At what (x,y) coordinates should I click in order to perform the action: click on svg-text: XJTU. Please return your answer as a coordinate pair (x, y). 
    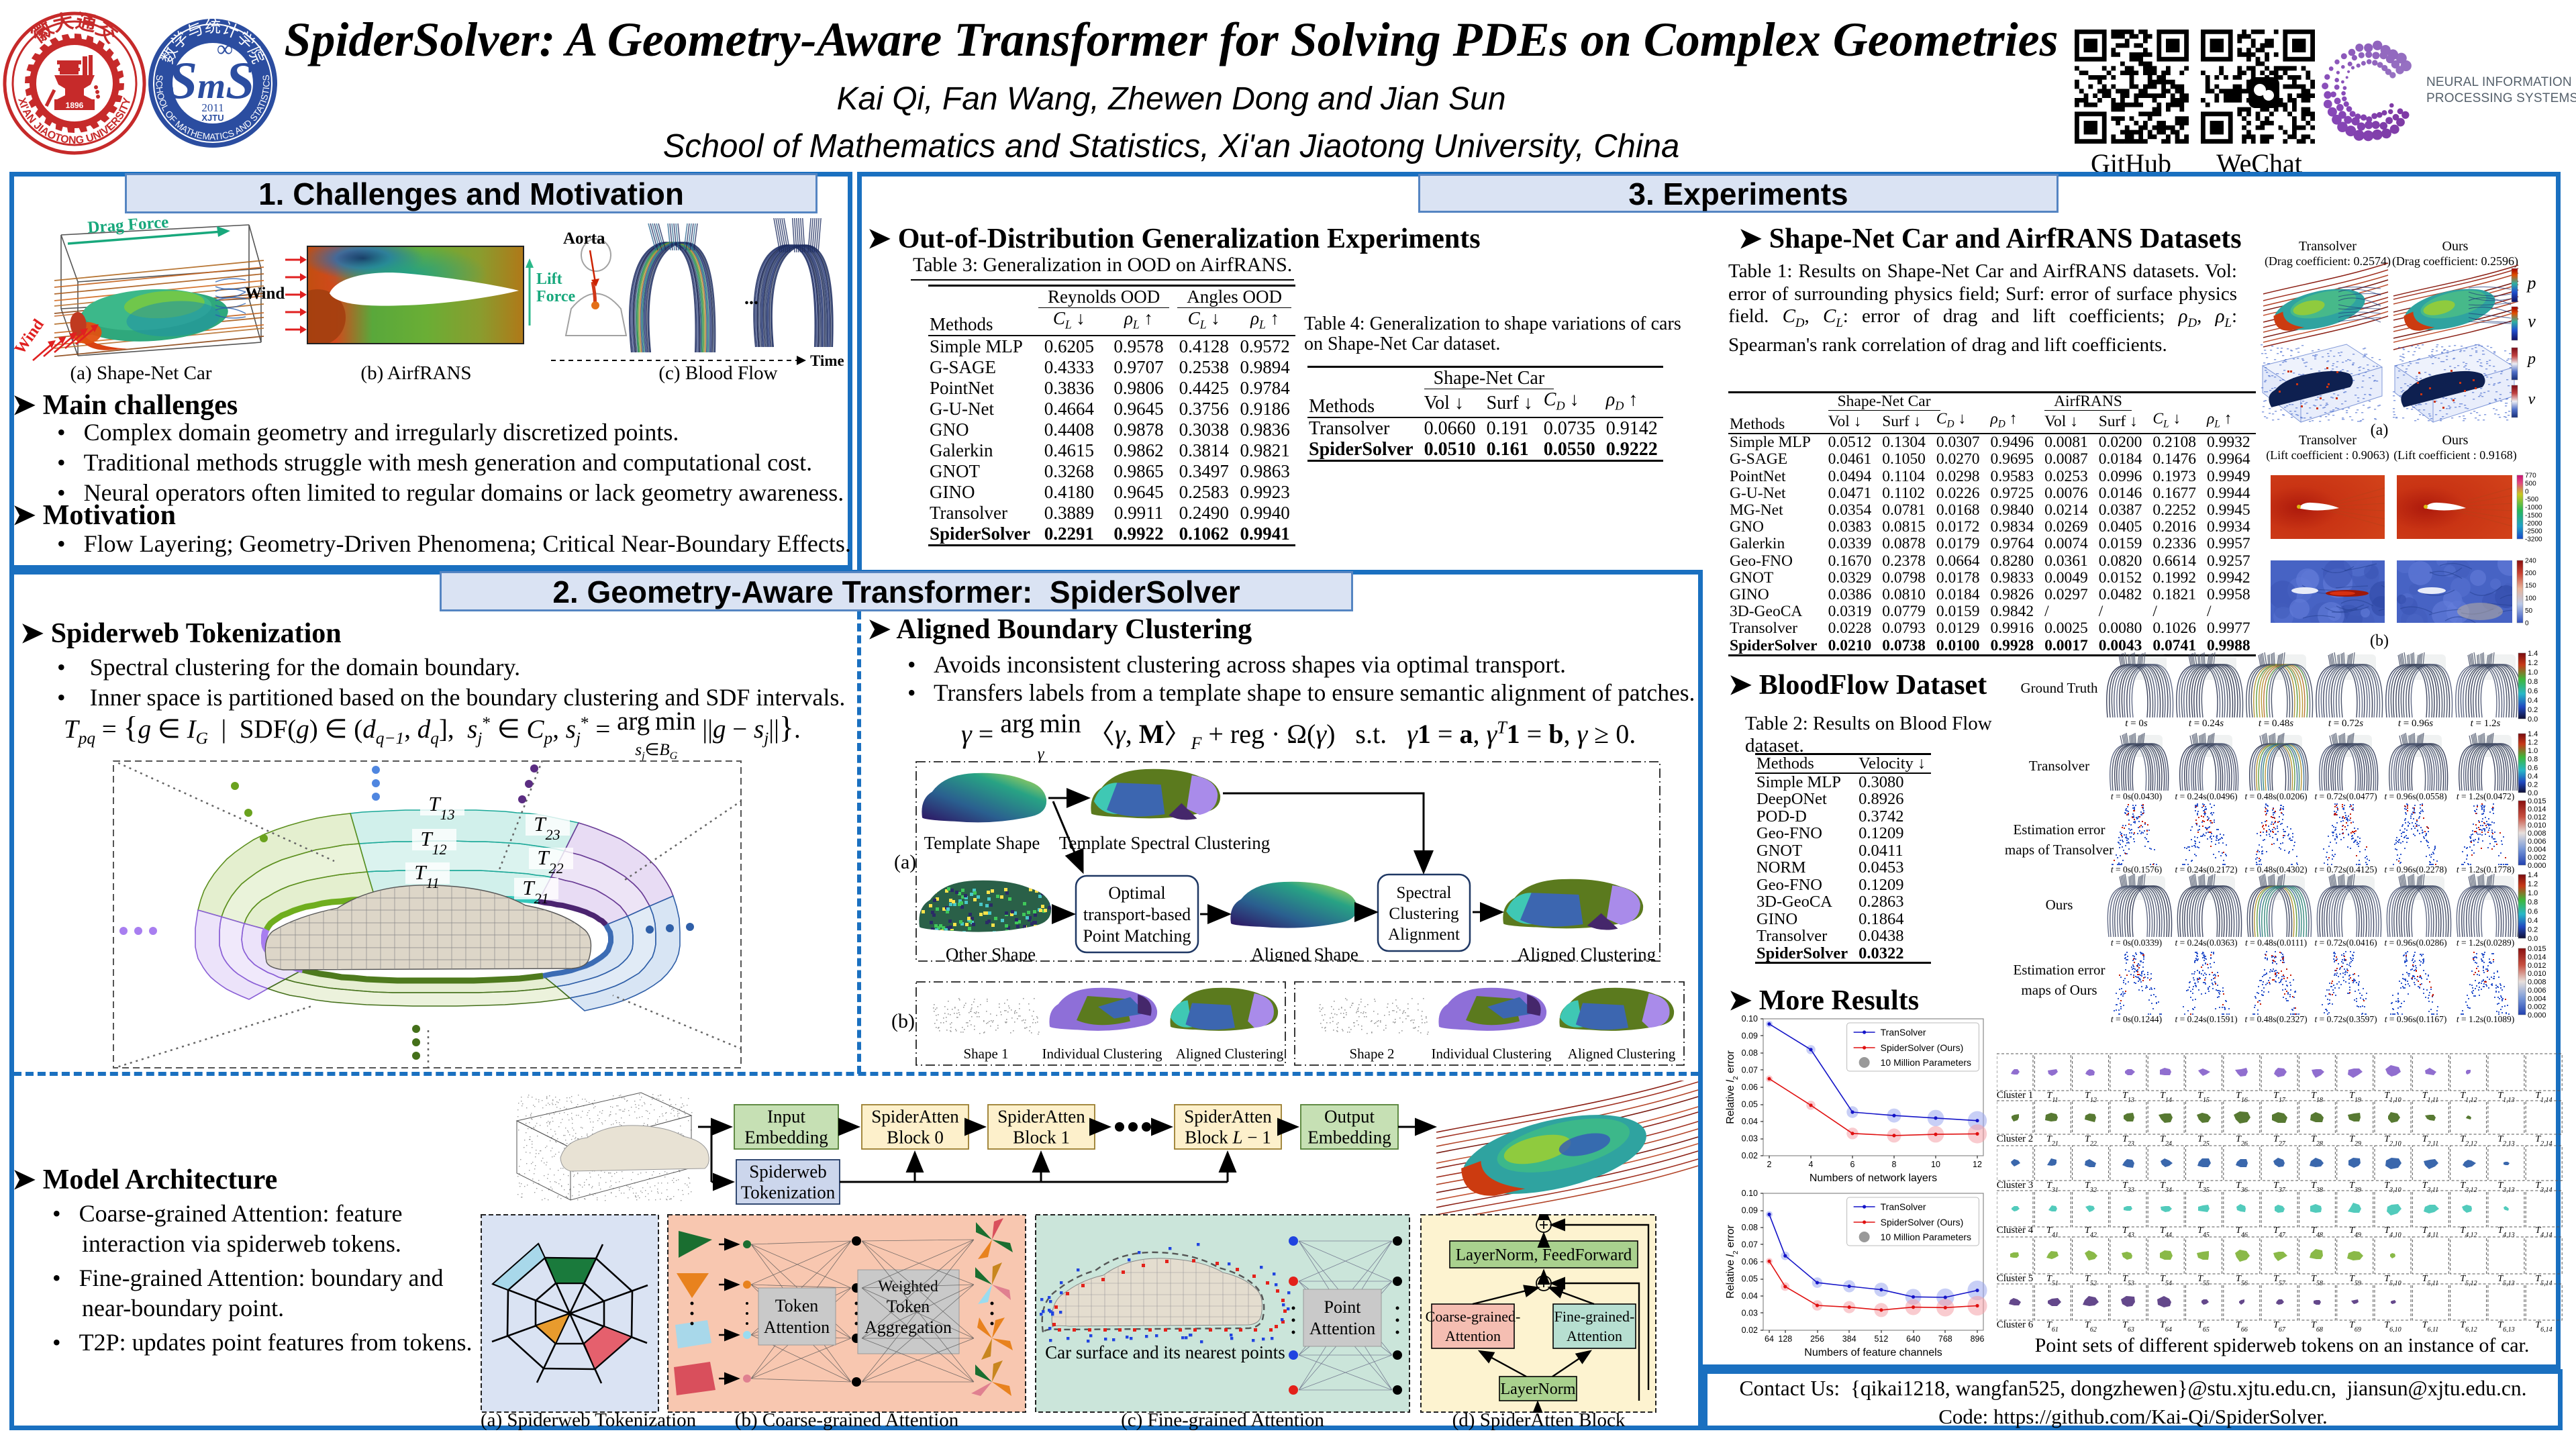
    Looking at the image, I should click on (212, 118).